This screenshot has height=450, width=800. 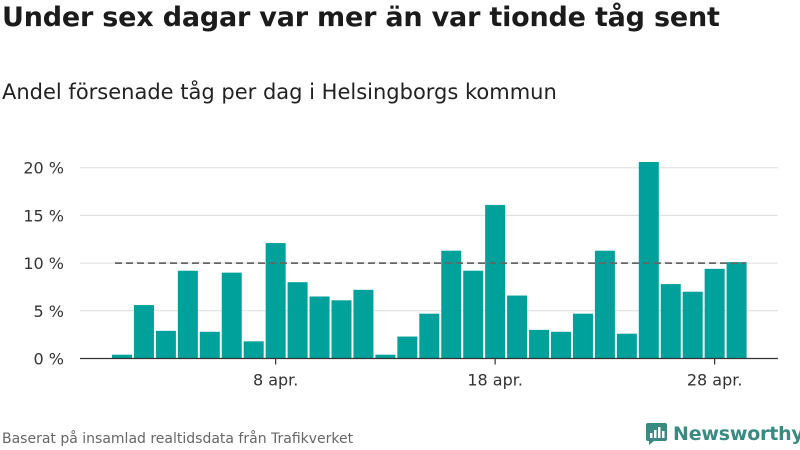 What do you see at coordinates (656, 434) in the screenshot?
I see `newsworthy-logo-icon` at bounding box center [656, 434].